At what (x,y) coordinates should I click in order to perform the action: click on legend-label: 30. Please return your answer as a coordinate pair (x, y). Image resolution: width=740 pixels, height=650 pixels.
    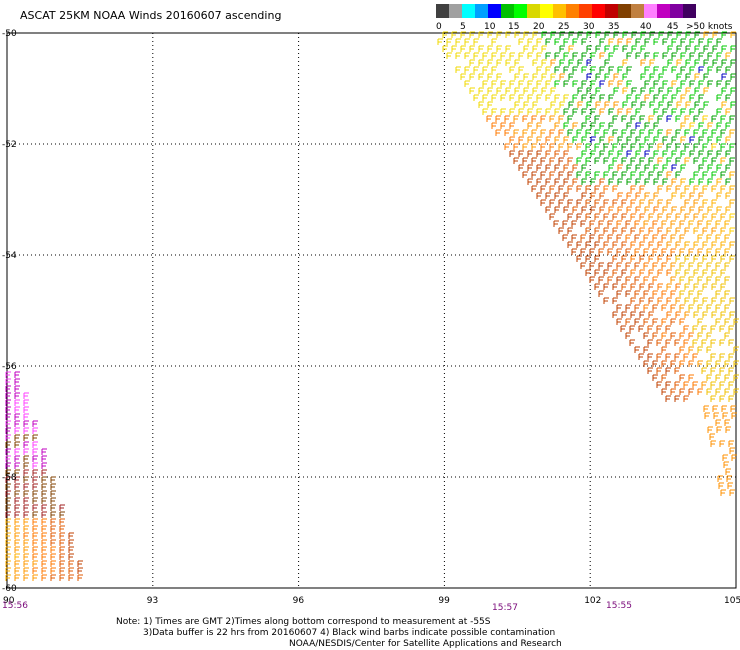
    Looking at the image, I should click on (589, 27).